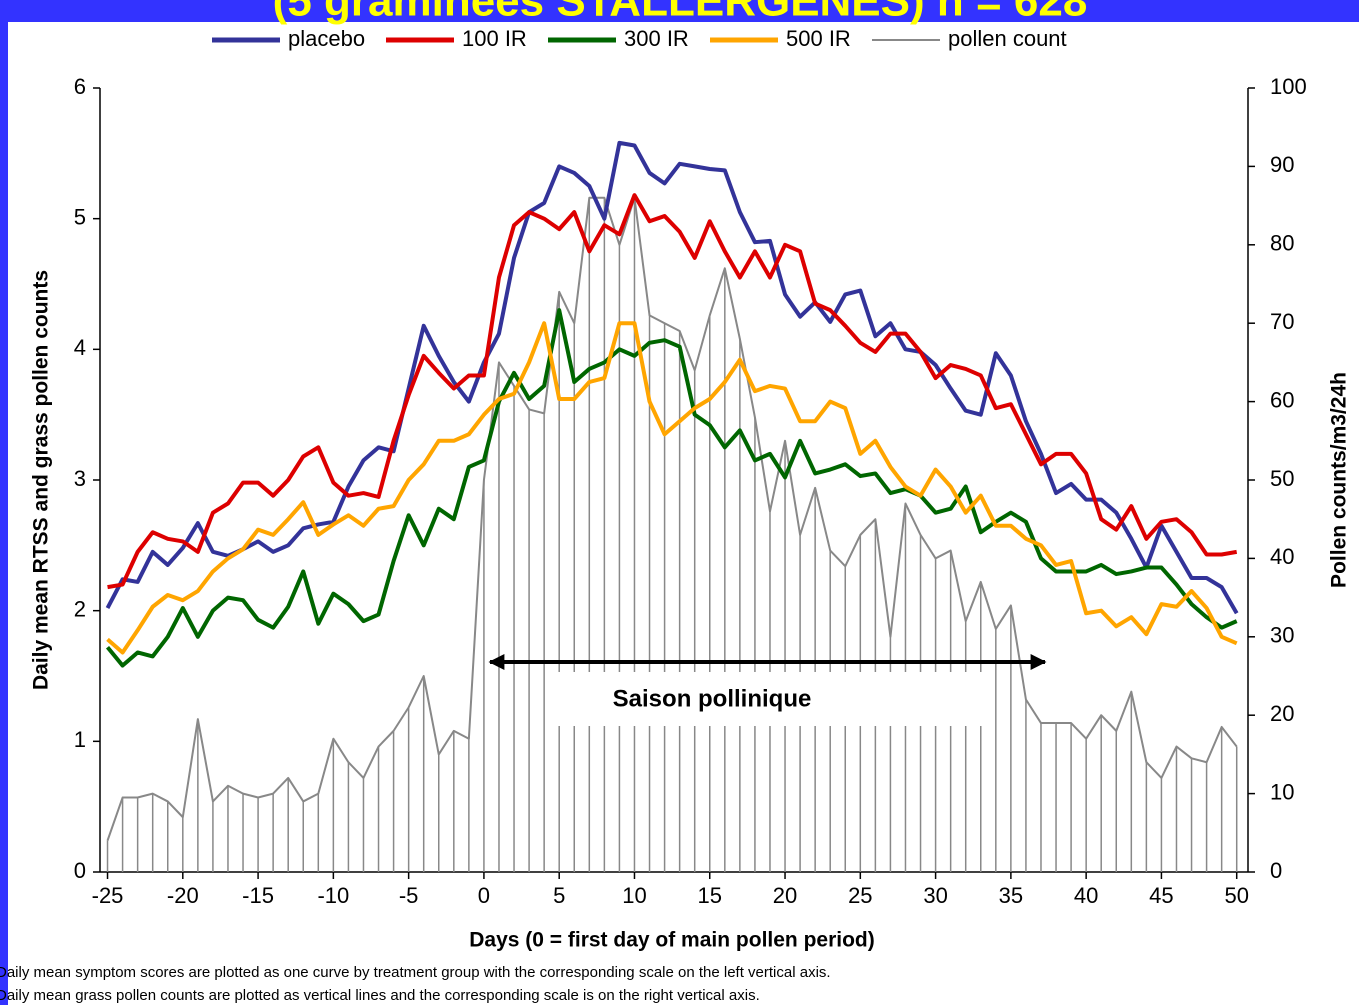 This screenshot has width=1359, height=1005. What do you see at coordinates (1236, 895) in the screenshot?
I see `x-tick-label: 50` at bounding box center [1236, 895].